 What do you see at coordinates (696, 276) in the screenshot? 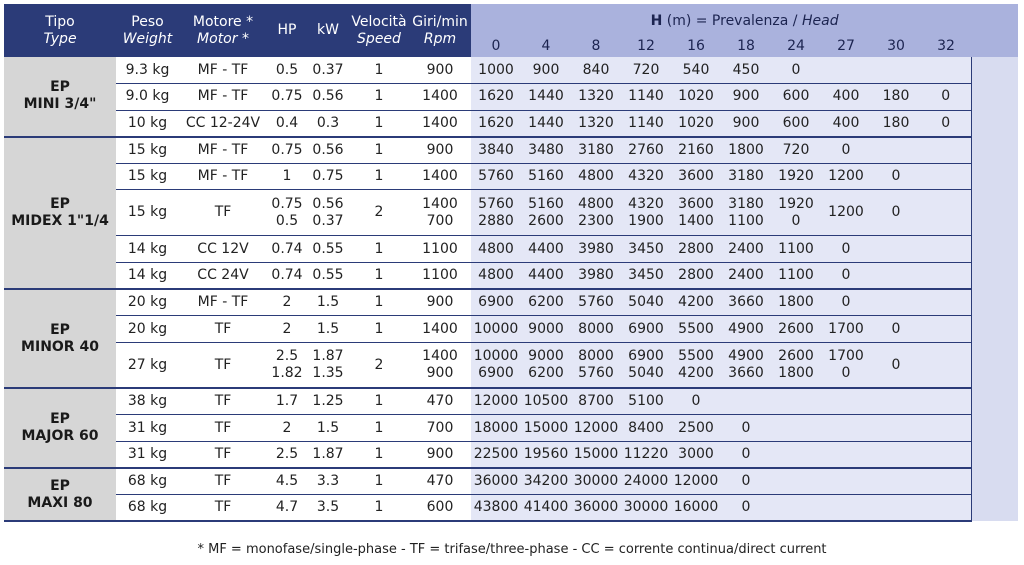
I see `capacity-value-cell: 2800` at bounding box center [696, 276].